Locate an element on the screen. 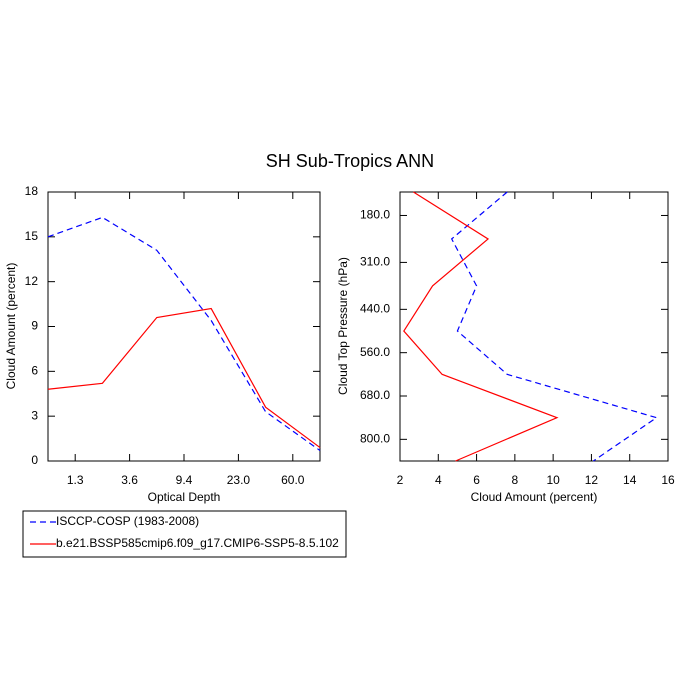 This screenshot has width=700, height=700. y-tick-label: 12 is located at coordinates (32, 281).